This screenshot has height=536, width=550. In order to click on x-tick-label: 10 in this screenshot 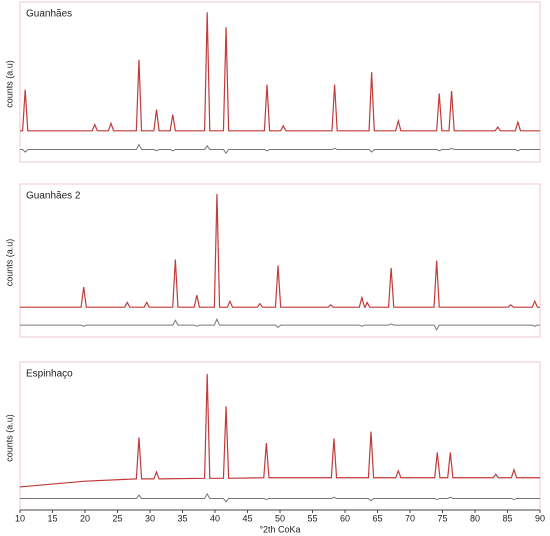, I will do `click(20, 518)`.